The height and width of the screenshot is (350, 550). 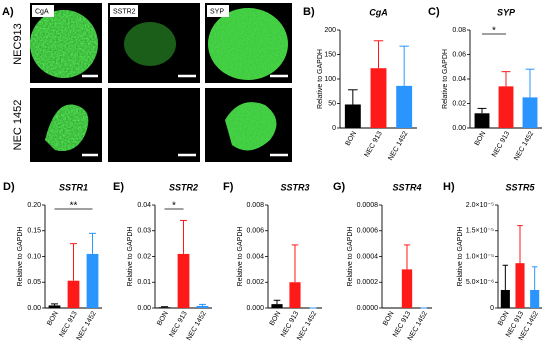 I want to click on y-tick-label: 0.002, so click(x=255, y=282).